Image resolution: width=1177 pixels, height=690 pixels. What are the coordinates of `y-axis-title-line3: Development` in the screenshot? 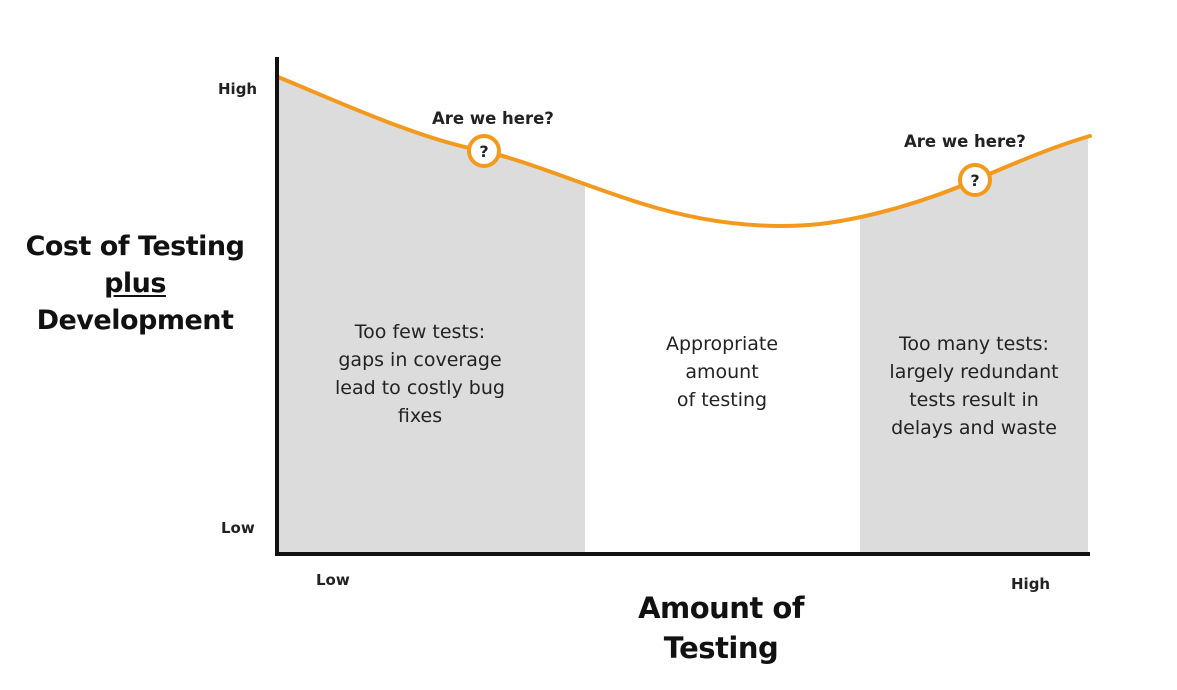 It's located at (135, 320).